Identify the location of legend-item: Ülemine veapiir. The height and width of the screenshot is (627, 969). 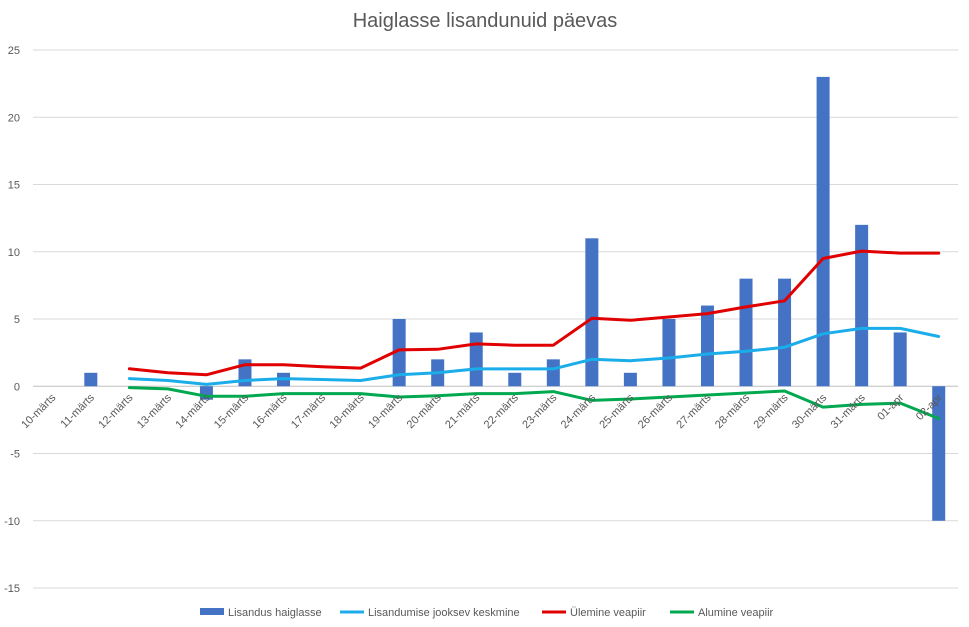
(594, 613).